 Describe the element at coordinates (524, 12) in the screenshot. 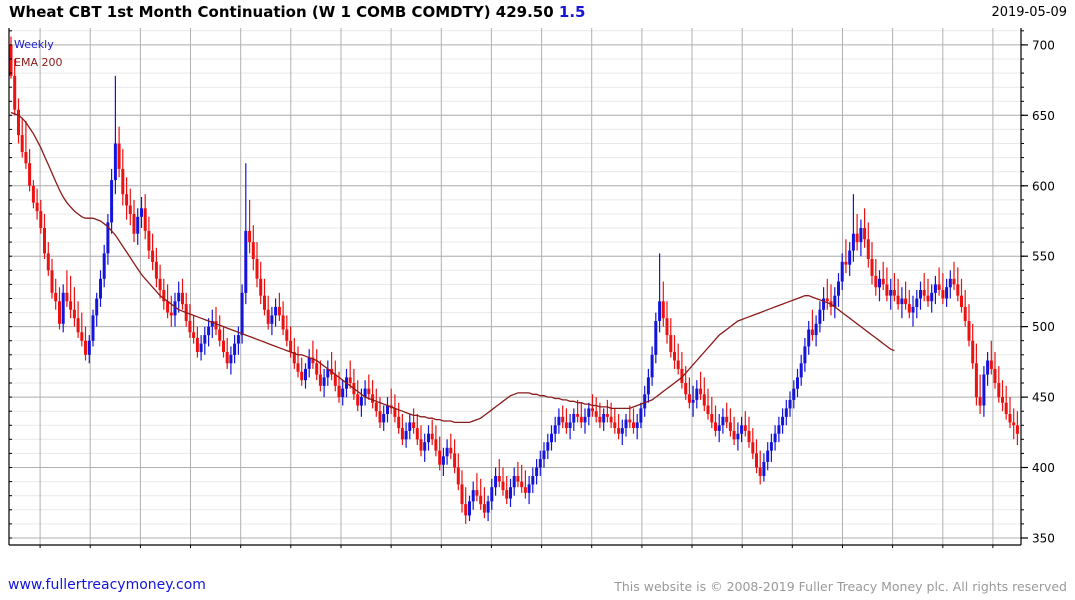

I see `last-price: 429.50` at that location.